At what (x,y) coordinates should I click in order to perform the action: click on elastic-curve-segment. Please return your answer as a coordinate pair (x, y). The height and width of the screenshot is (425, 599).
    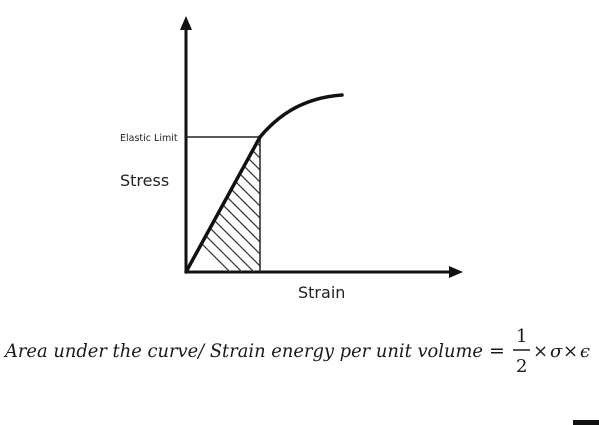
    Looking at the image, I should click on (223, 204).